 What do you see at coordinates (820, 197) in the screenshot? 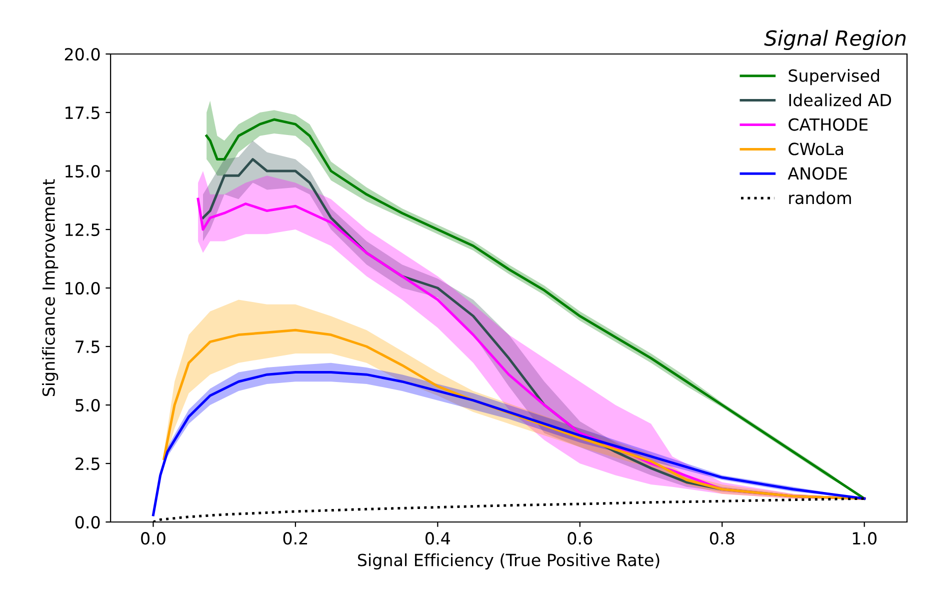
I see `legend-label: random` at bounding box center [820, 197].